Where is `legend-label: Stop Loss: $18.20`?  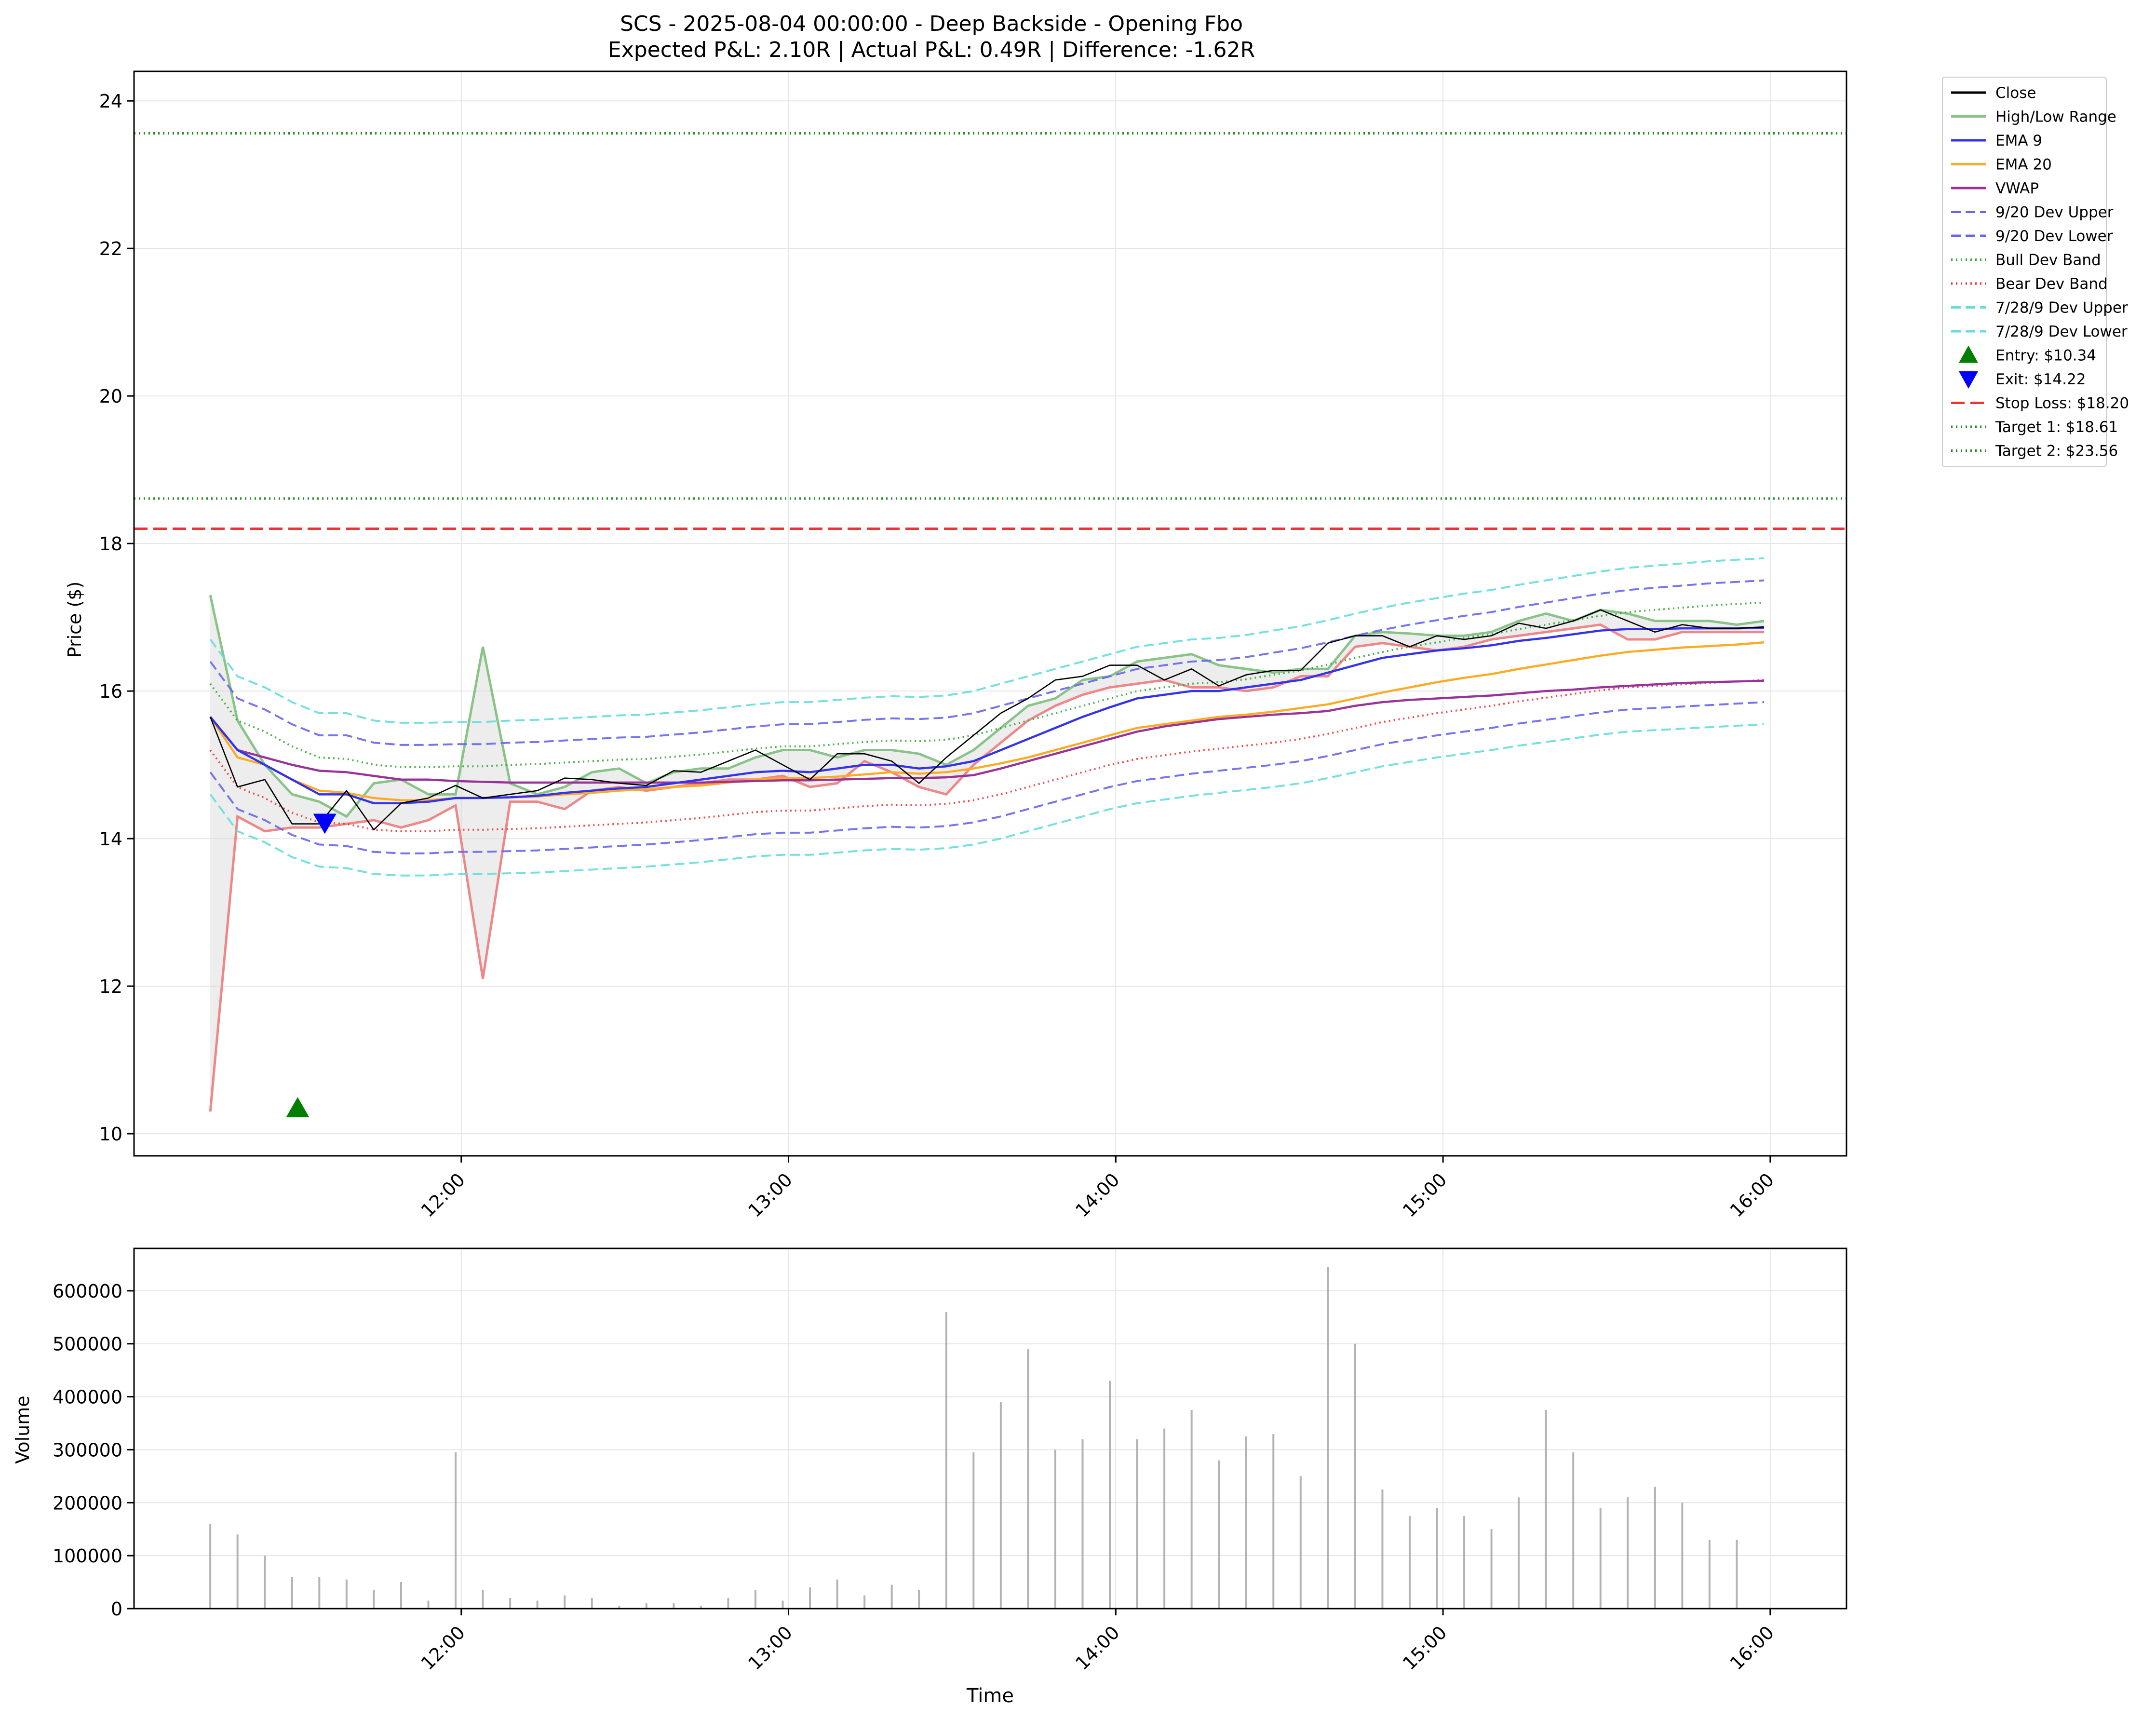
legend-label: Stop Loss: $18.20 is located at coordinates (2062, 403).